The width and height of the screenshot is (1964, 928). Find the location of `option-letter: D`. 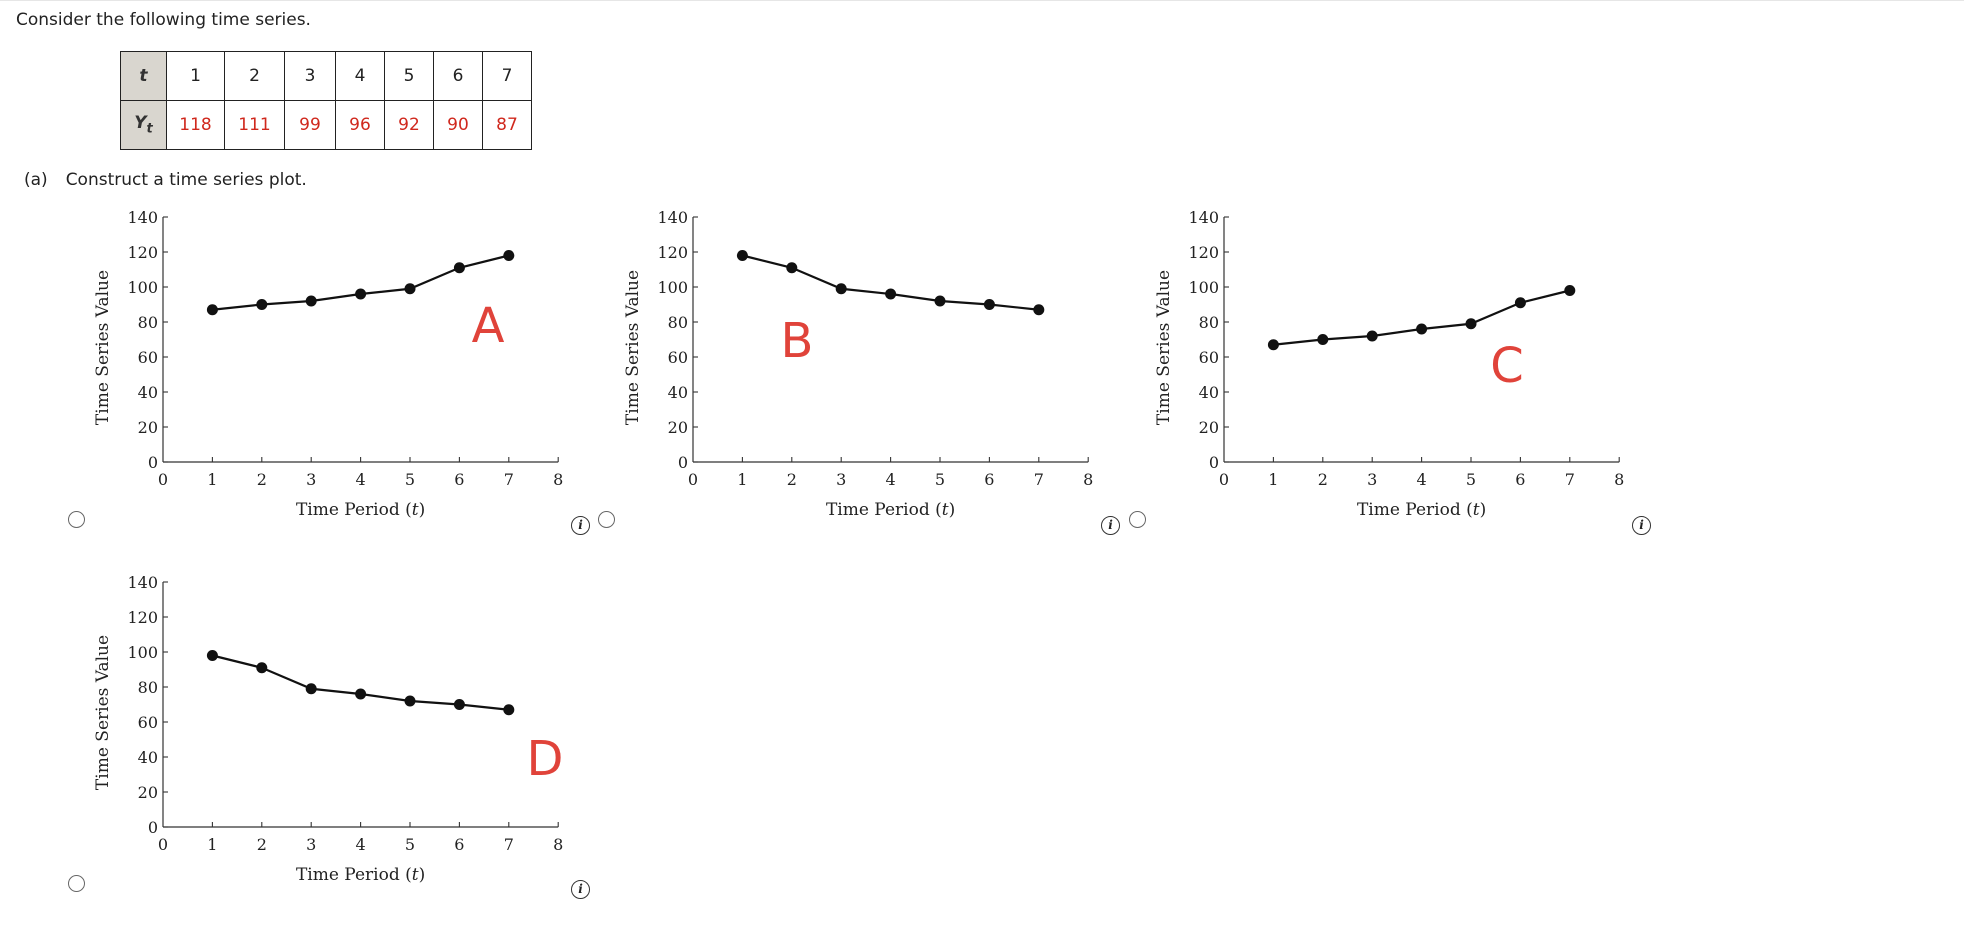

option-letter: D is located at coordinates (545, 759).